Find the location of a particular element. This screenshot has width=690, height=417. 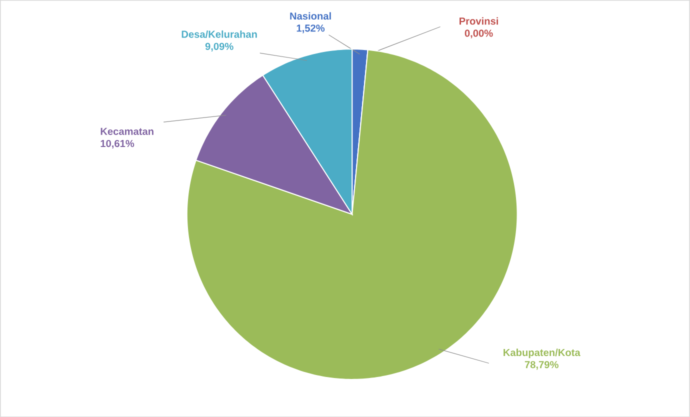

text: 0,00% is located at coordinates (478, 33).